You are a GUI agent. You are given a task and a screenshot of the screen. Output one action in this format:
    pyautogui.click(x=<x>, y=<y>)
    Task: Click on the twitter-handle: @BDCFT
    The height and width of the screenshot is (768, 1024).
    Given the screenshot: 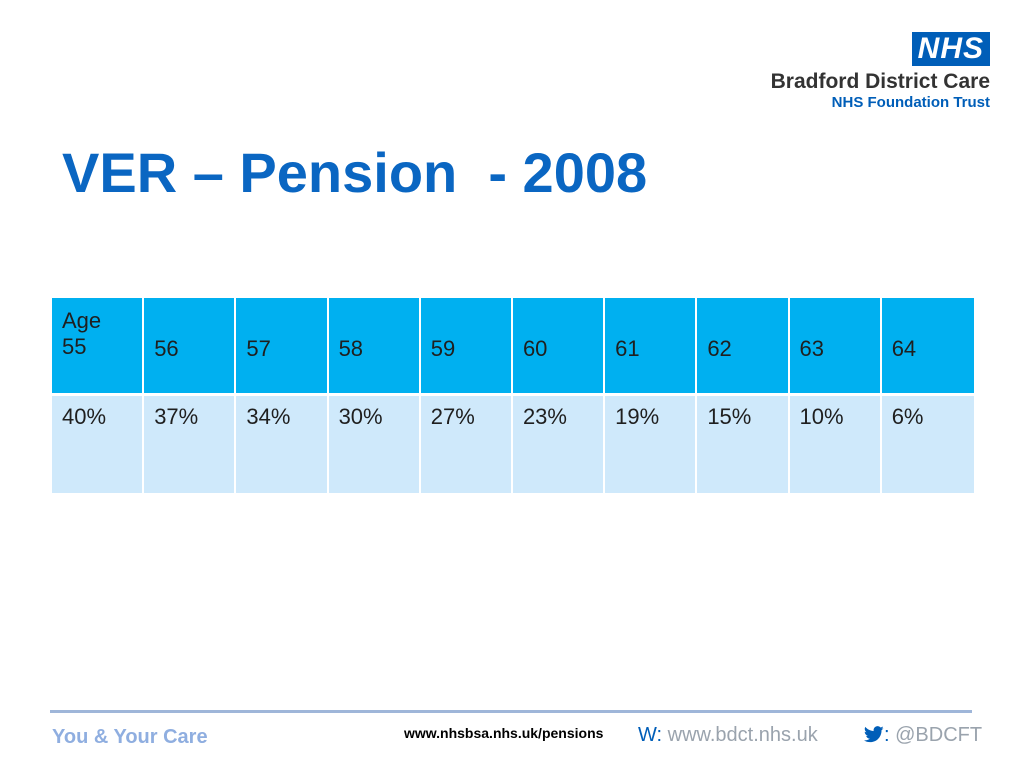 What is the action you would take?
    pyautogui.click(x=939, y=735)
    